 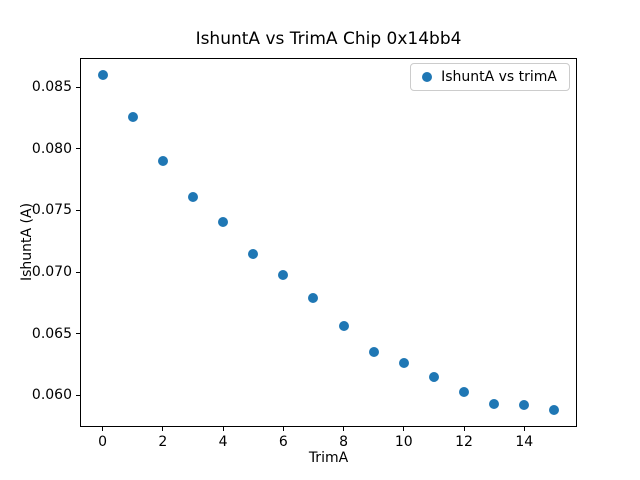 I want to click on y-tick-label: 0.080, so click(x=51, y=148).